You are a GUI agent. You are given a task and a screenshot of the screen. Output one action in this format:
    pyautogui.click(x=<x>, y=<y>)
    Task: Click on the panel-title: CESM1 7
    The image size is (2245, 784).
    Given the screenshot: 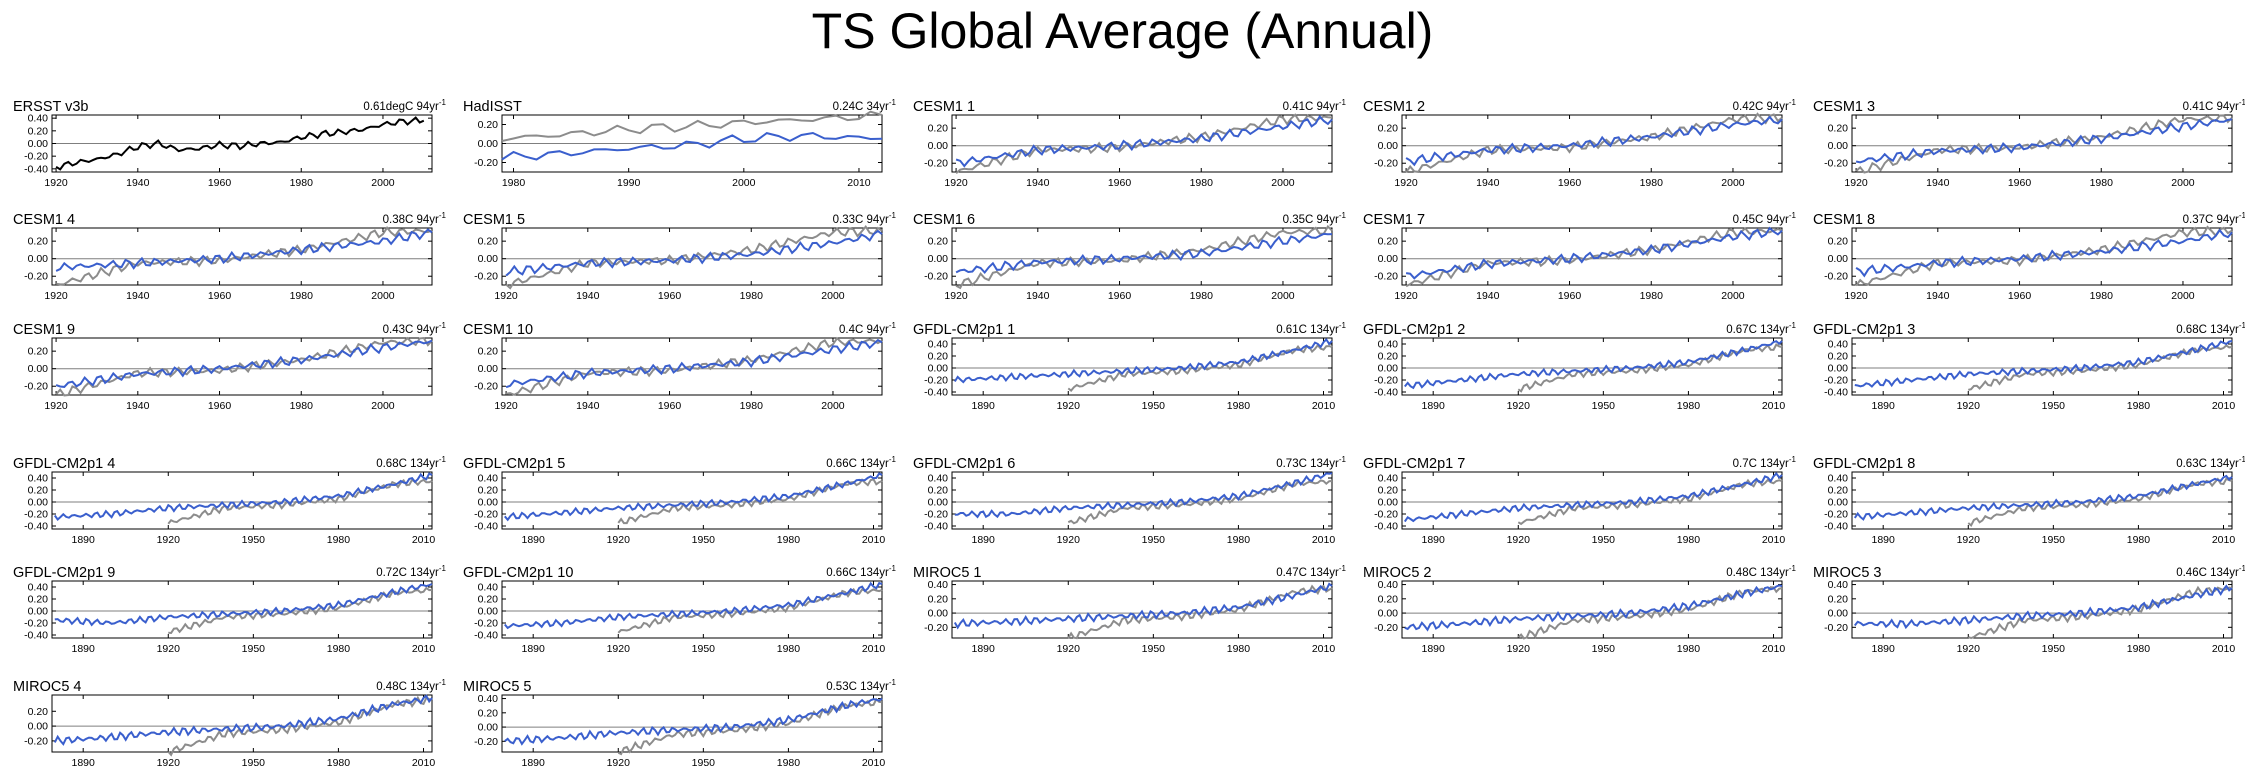 What is the action you would take?
    pyautogui.click(x=1394, y=220)
    